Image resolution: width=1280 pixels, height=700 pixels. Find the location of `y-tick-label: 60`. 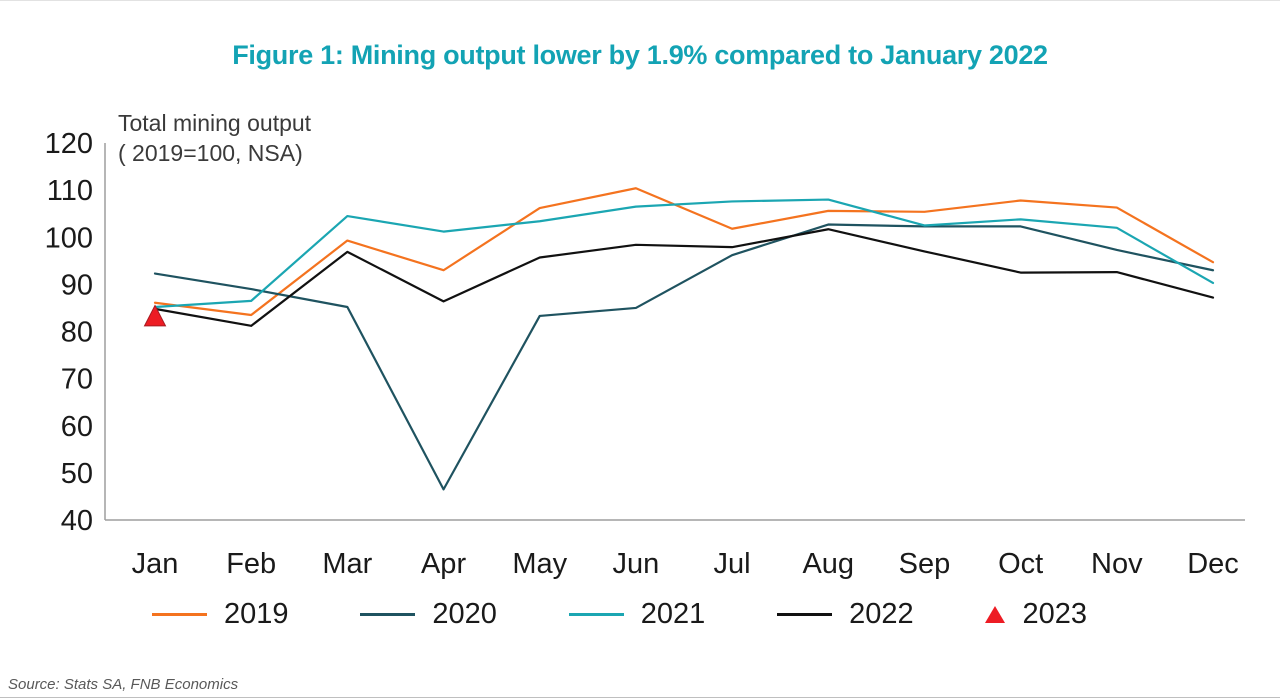

y-tick-label: 60 is located at coordinates (77, 427).